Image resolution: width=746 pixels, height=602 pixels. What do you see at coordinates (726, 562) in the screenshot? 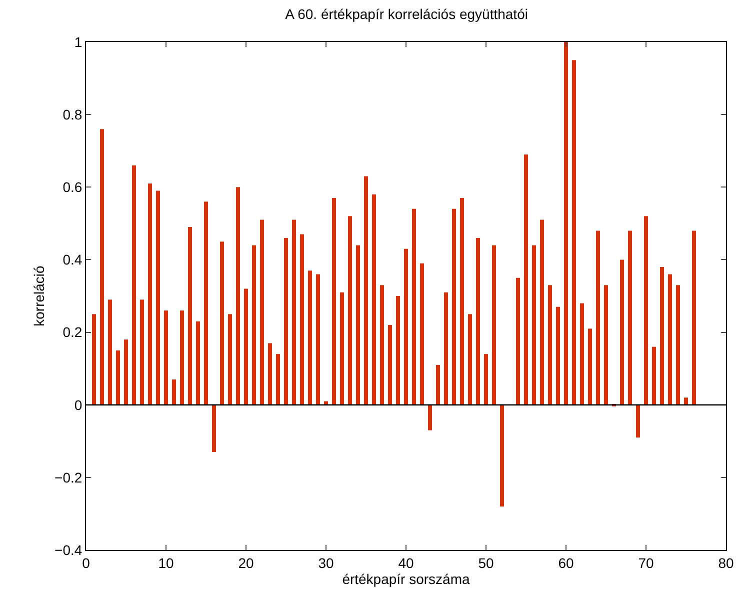
I see `x-tick-label: 80` at bounding box center [726, 562].